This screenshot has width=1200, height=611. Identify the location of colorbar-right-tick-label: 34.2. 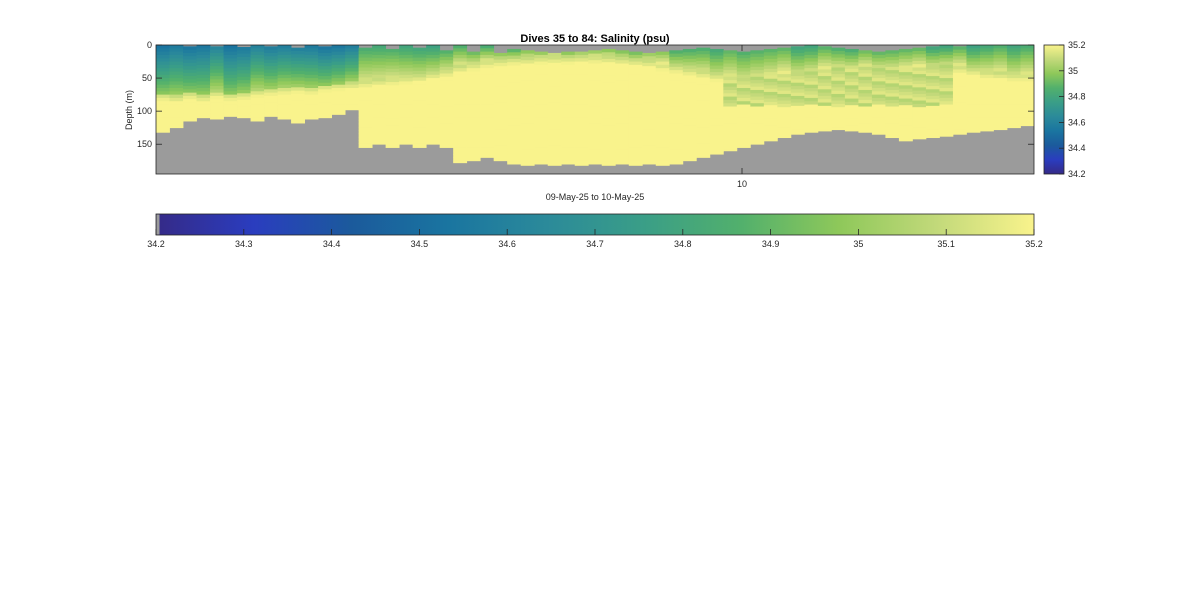
(1077, 174).